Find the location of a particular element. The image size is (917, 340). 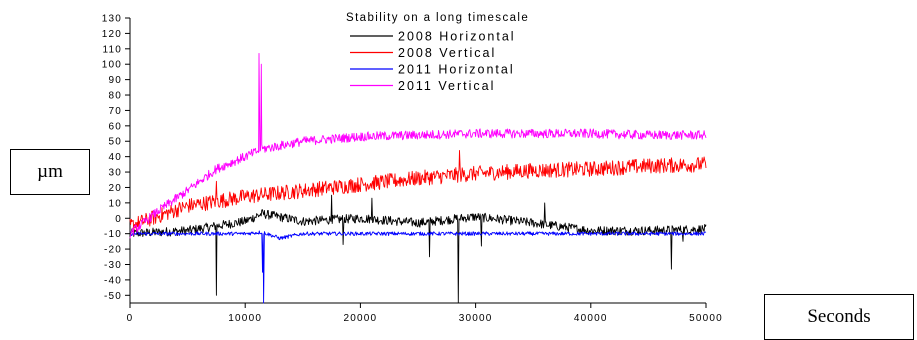

y-tick-label: 50 is located at coordinates (115, 142).